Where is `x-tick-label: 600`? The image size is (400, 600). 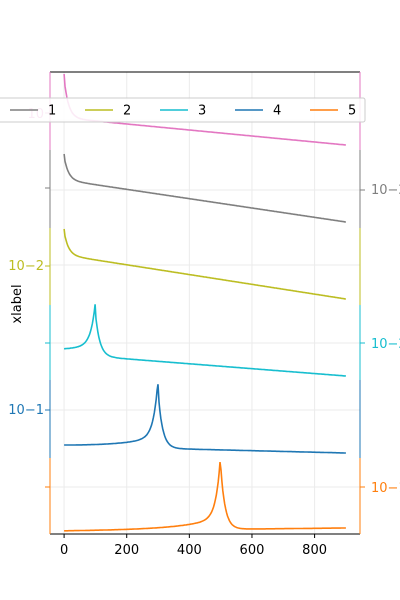 x-tick-label: 600 is located at coordinates (252, 550).